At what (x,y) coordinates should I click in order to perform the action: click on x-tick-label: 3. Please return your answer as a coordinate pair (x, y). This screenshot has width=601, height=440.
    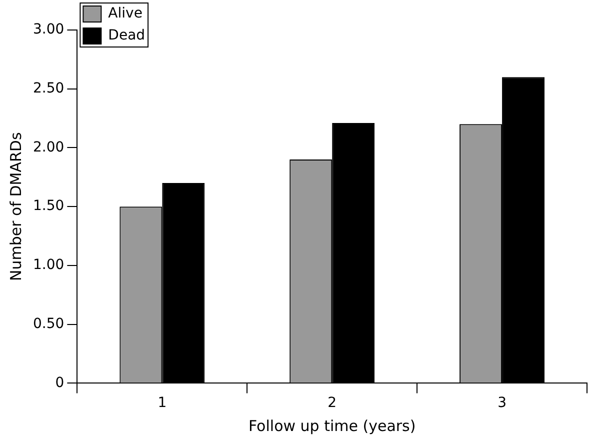
    Looking at the image, I should click on (502, 403).